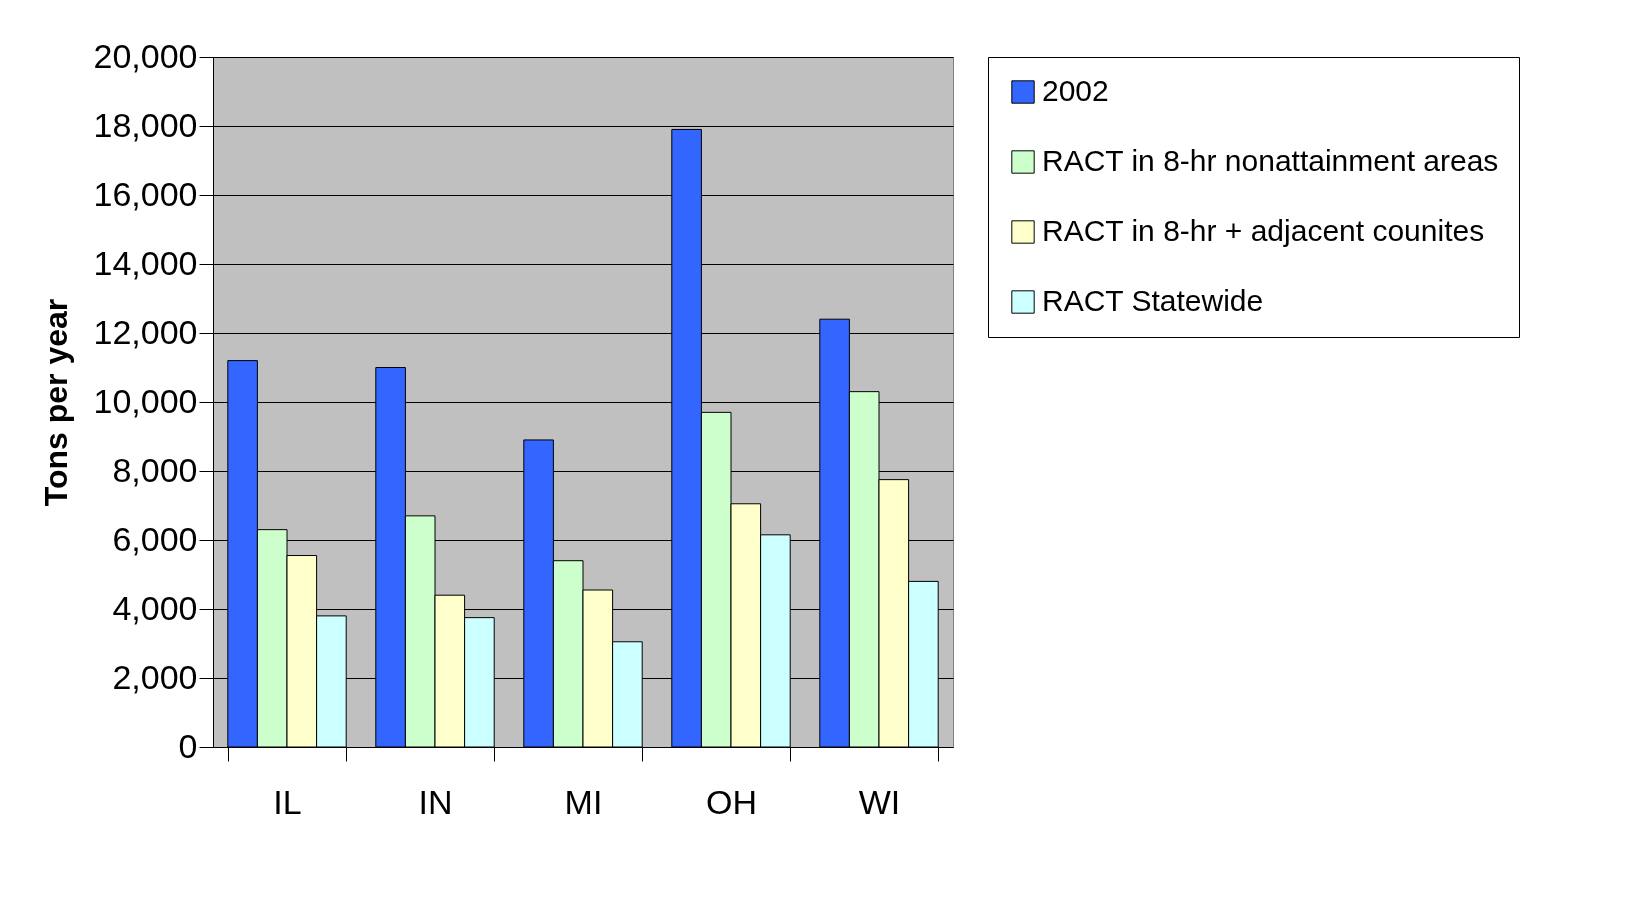 The height and width of the screenshot is (916, 1633). Describe the element at coordinates (145, 124) in the screenshot. I see `y-tick-label: 18,000` at that location.